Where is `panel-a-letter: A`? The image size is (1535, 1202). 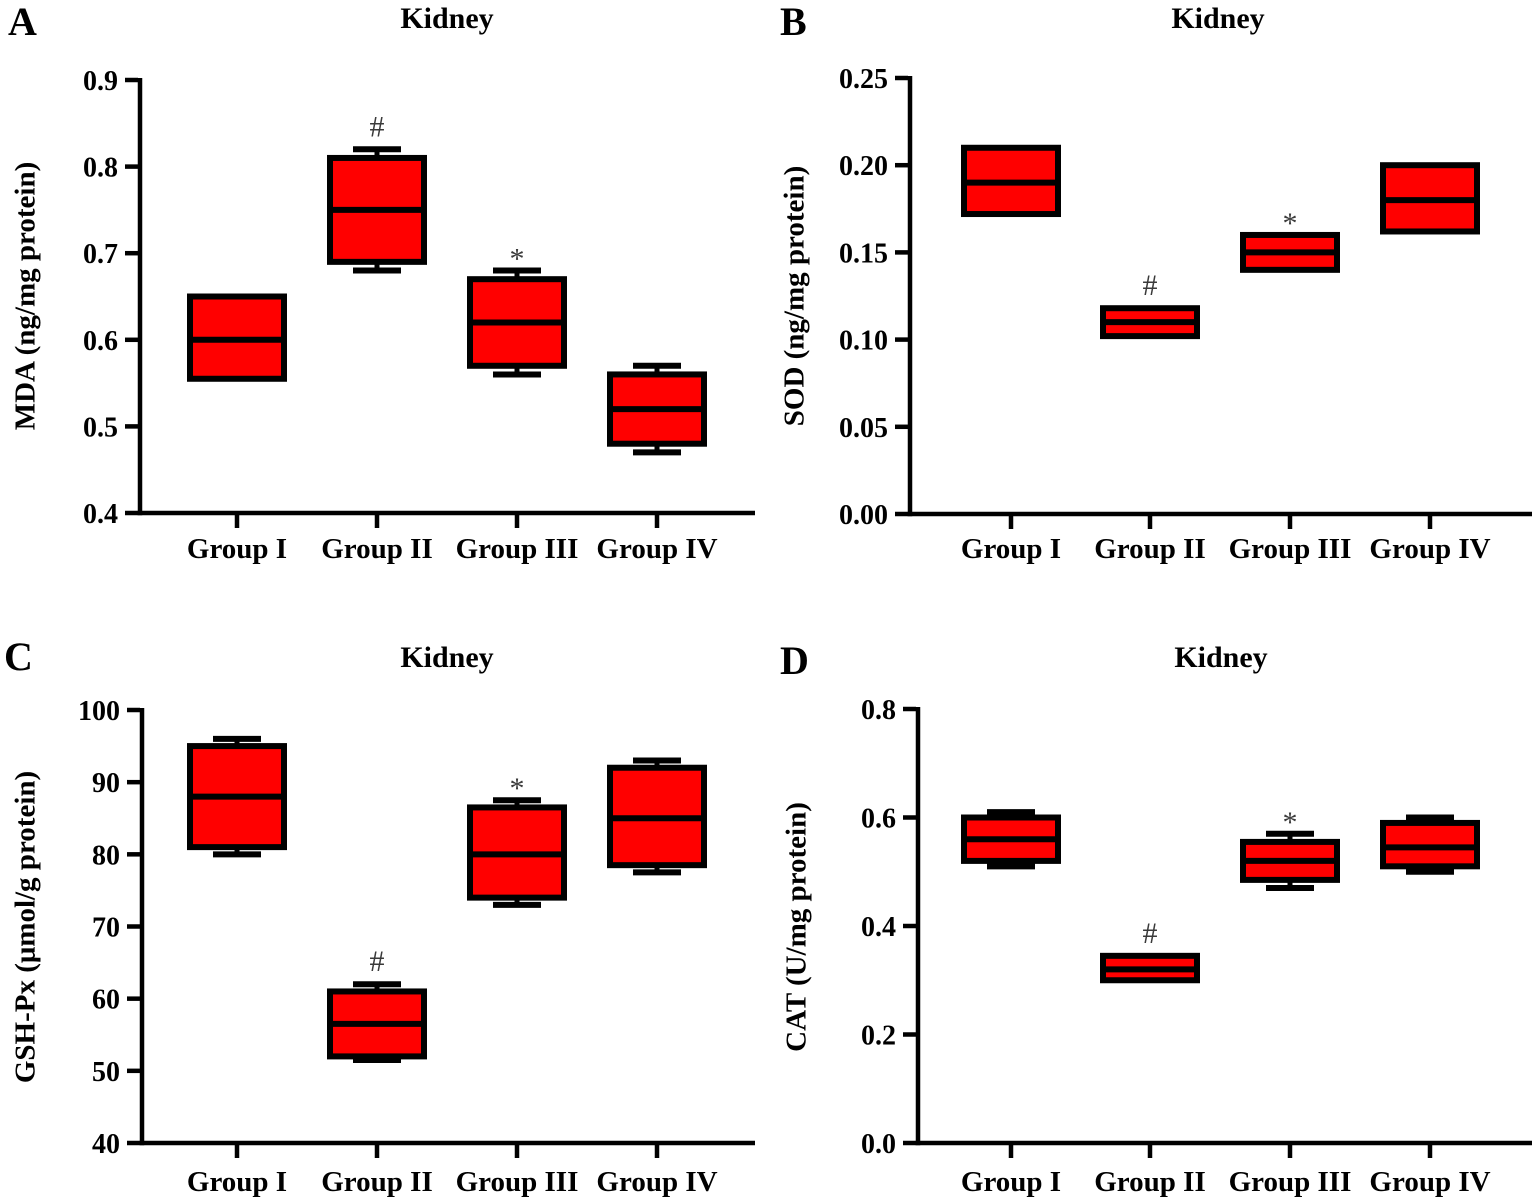 panel-a-letter: A is located at coordinates (22, 22).